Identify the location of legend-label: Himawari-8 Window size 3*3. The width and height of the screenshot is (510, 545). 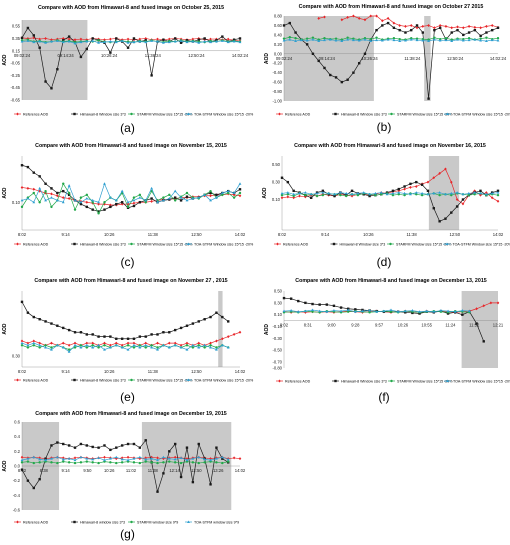
(103, 244).